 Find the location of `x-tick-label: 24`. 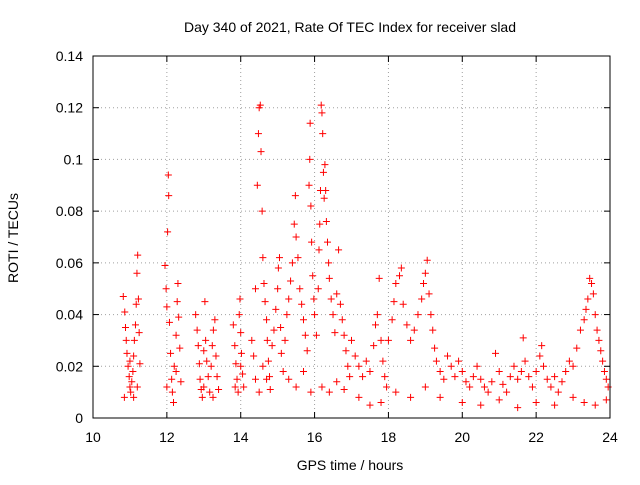

x-tick-label: 24 is located at coordinates (610, 437).